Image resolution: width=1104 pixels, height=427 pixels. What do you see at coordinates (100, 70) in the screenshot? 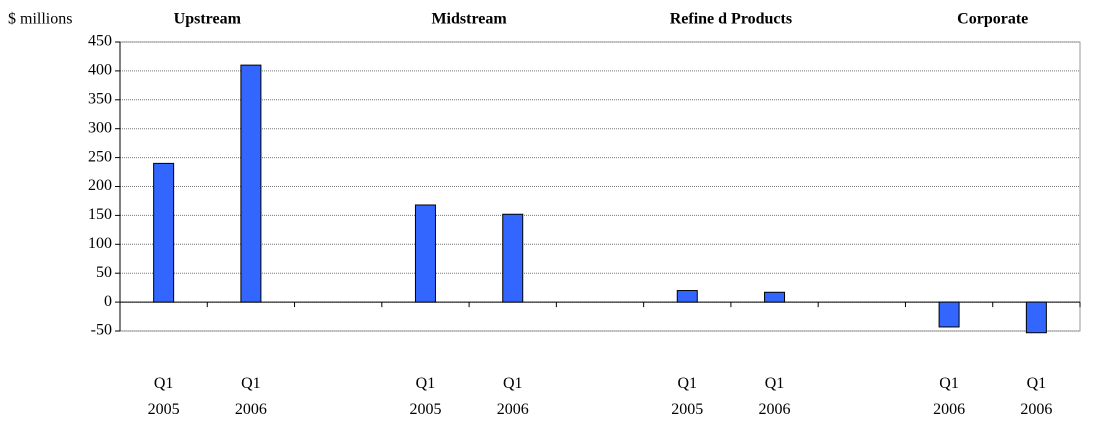
I see `y-tick-label: 400` at bounding box center [100, 70].